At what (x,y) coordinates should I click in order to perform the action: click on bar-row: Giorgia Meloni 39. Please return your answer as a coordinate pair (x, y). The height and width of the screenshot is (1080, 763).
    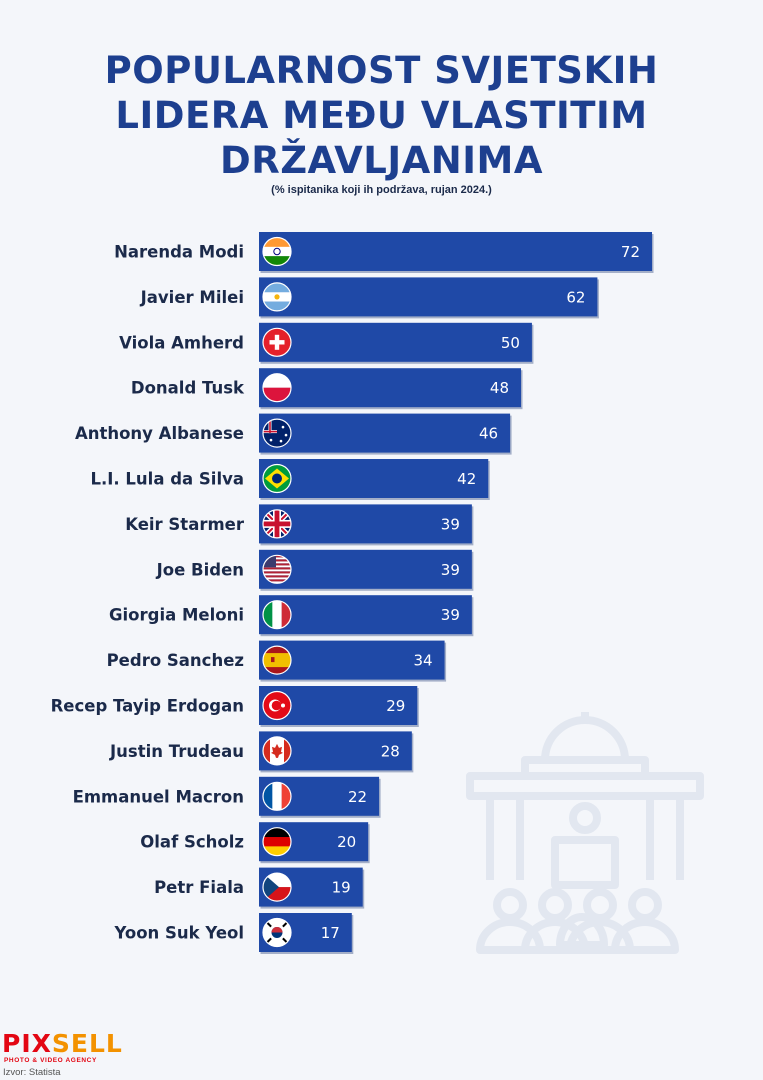
    Looking at the image, I should click on (291, 616).